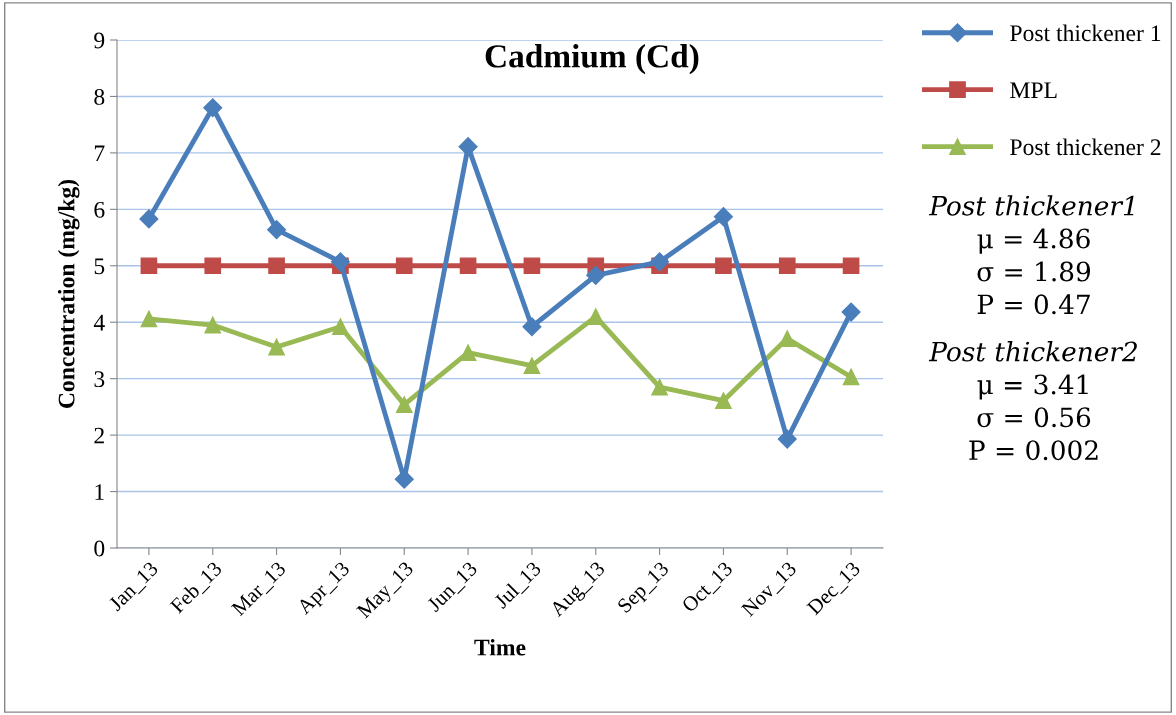  What do you see at coordinates (1033, 90) in the screenshot?
I see `legend-label: MPL` at bounding box center [1033, 90].